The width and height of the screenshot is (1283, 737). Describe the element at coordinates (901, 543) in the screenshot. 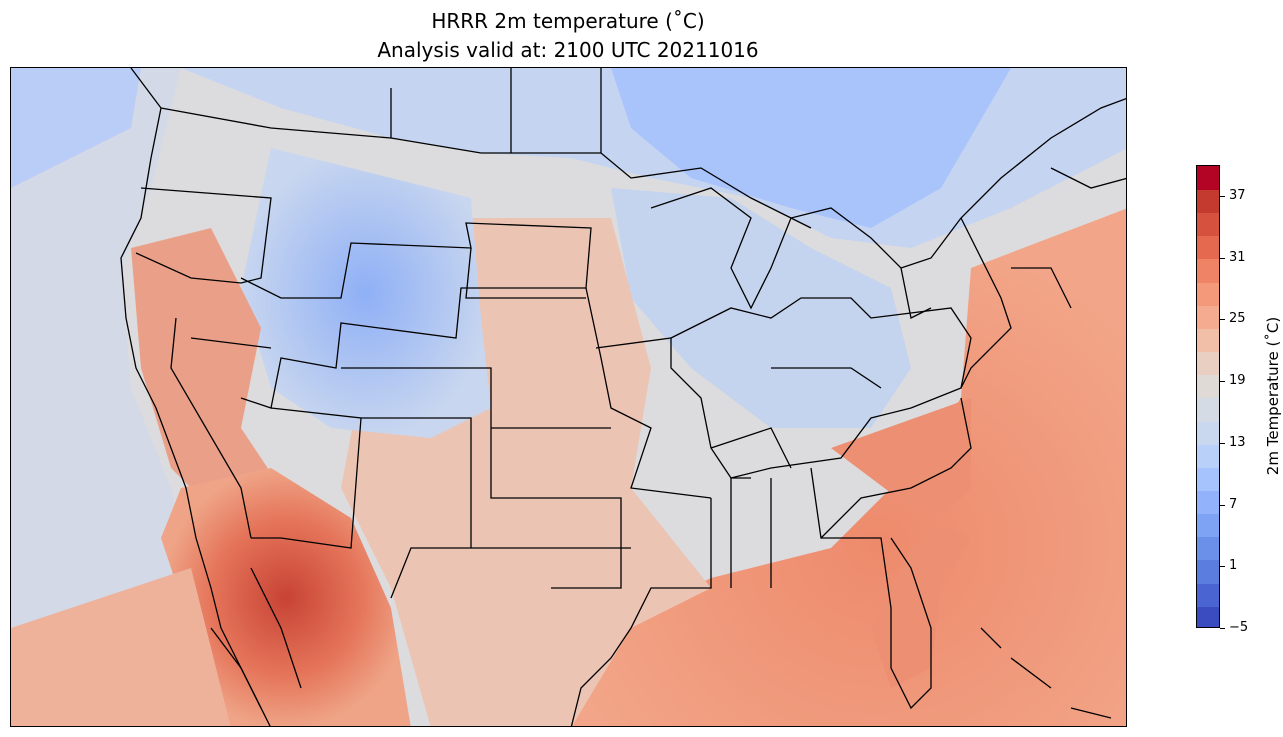

I see `southeast-warm` at that location.